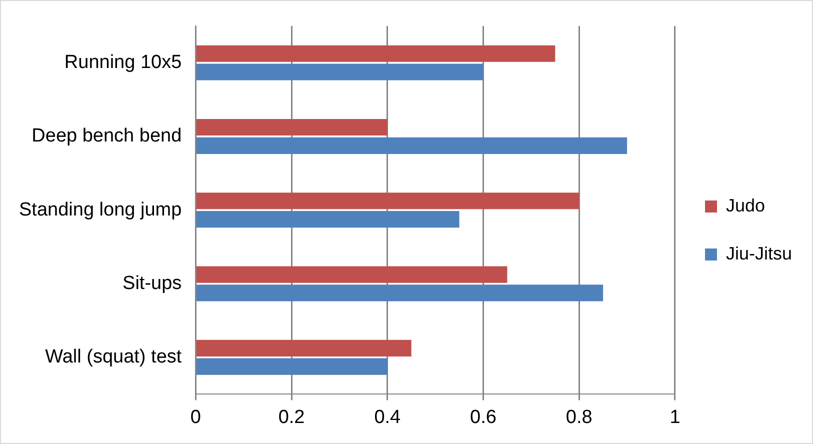  Describe the element at coordinates (152, 283) in the screenshot. I see `y-tick-label: Sit-ups` at that location.